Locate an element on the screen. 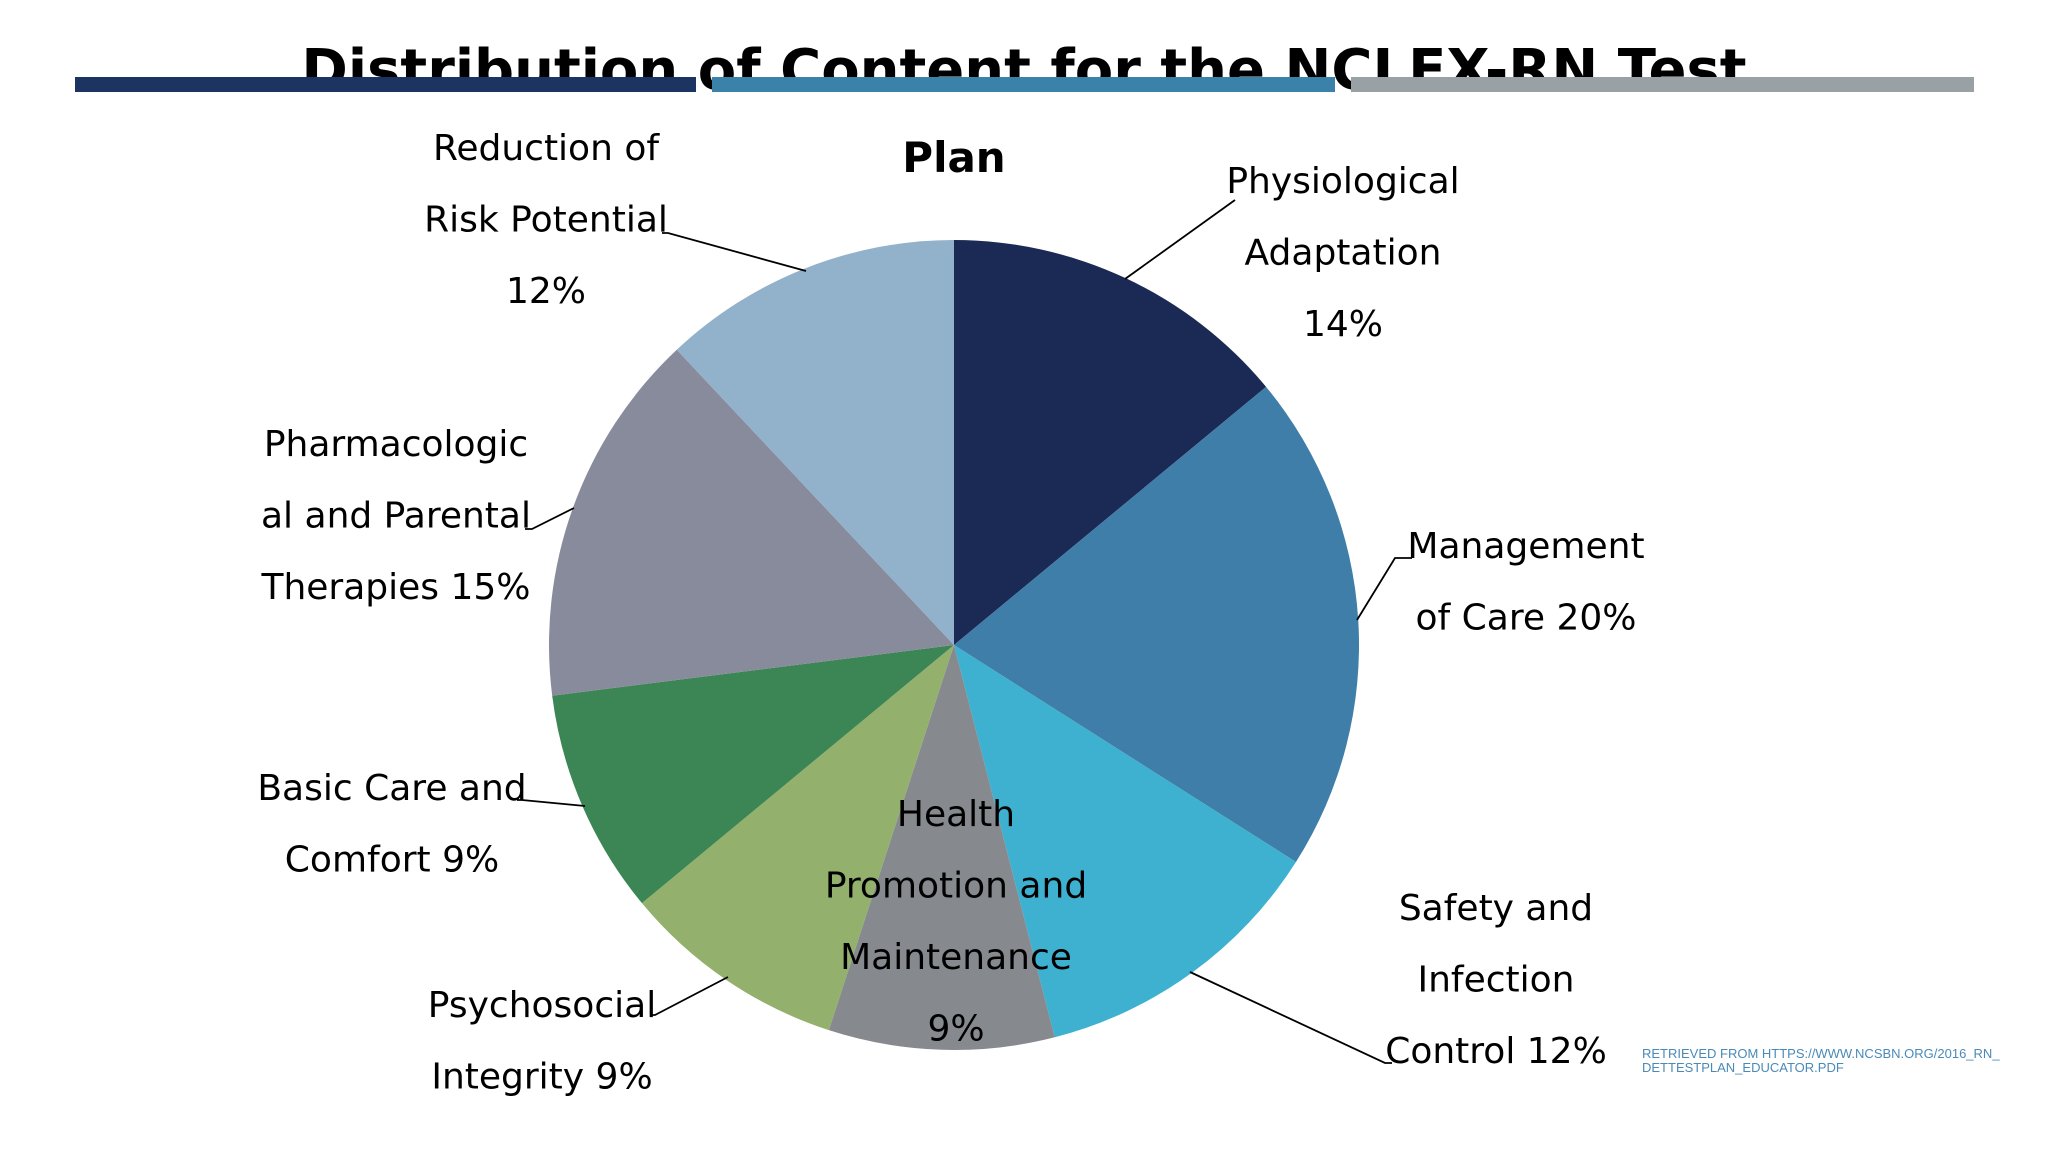 This screenshot has width=2048, height=1152. slice-label-line: Promotion and is located at coordinates (956, 886).